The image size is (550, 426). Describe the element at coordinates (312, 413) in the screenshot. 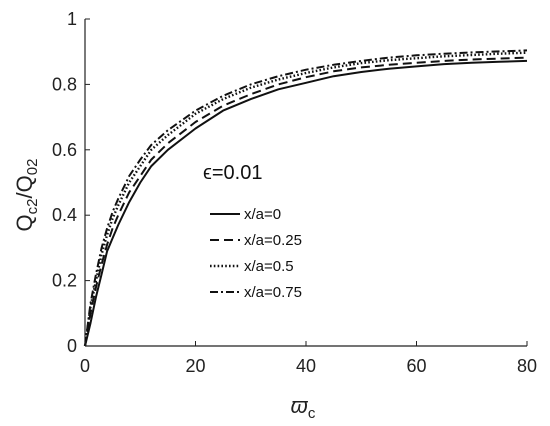

I see `x-axis-label-sub: c` at that location.